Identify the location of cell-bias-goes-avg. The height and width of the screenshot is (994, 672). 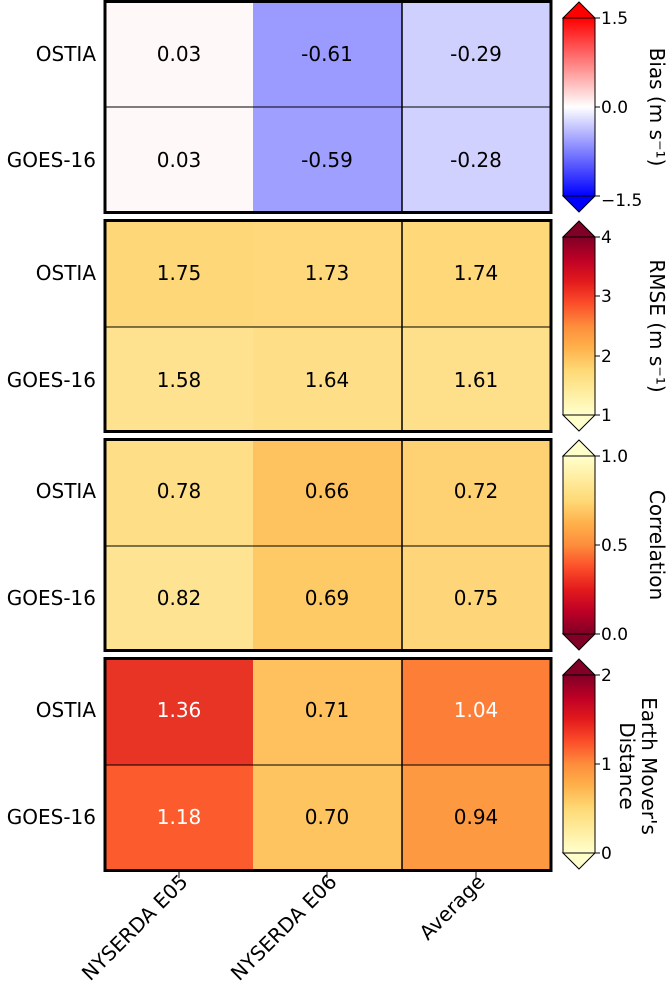
(476, 160).